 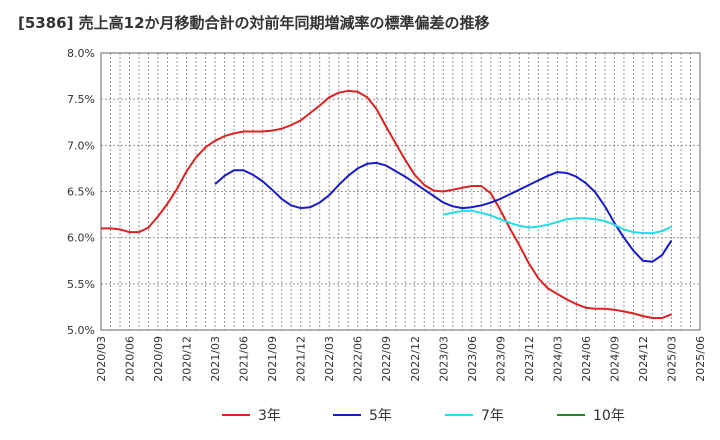 I want to click on x-tick-label: 2020/09, so click(x=158, y=359).